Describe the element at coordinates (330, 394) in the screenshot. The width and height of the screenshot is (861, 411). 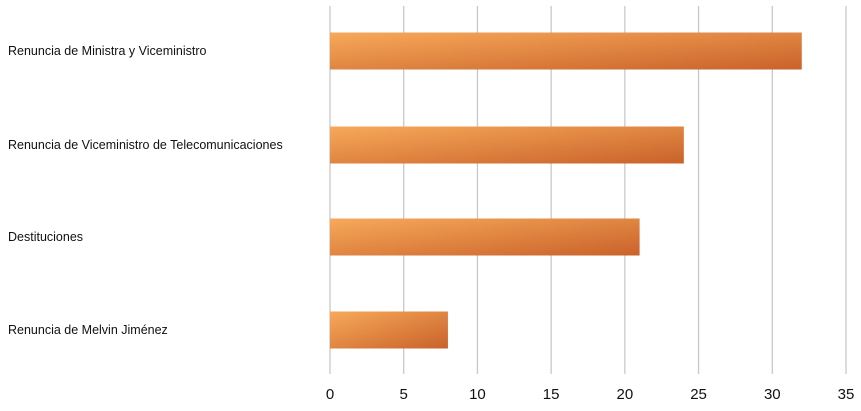
I see `x-tick-label-0: 0` at that location.